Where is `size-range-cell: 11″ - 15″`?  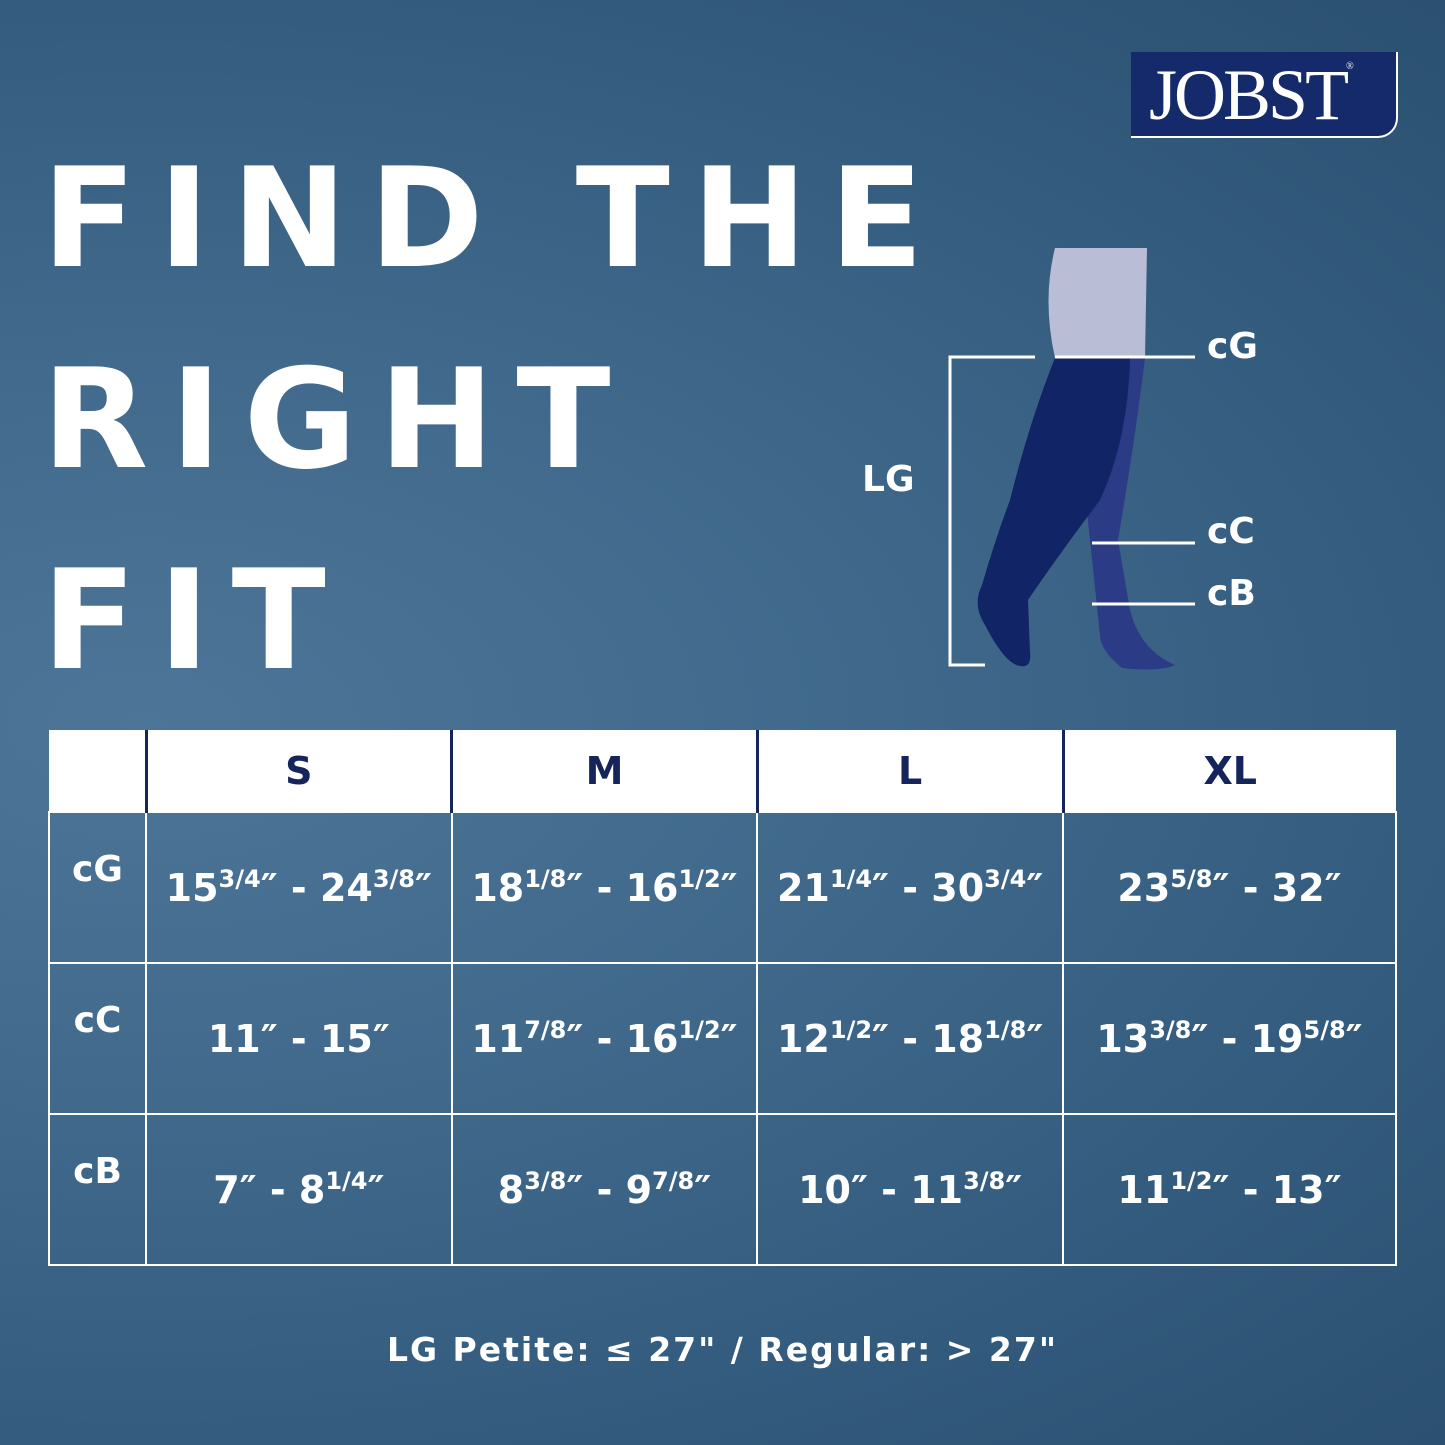 size-range-cell: 11″ - 15″ is located at coordinates (299, 1038).